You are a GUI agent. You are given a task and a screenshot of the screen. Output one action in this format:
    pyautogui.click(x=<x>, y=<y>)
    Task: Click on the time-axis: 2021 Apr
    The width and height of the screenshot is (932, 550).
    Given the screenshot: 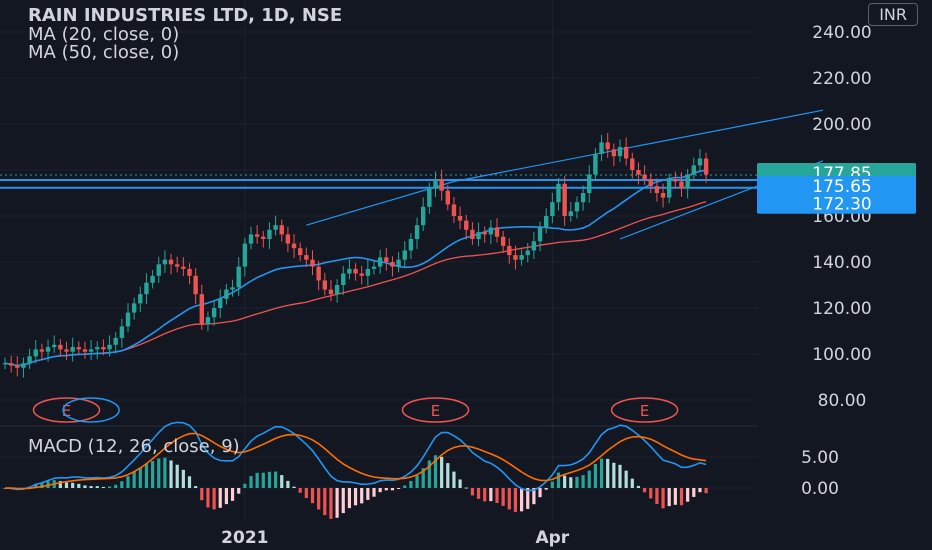 What is the action you would take?
    pyautogui.click(x=395, y=538)
    